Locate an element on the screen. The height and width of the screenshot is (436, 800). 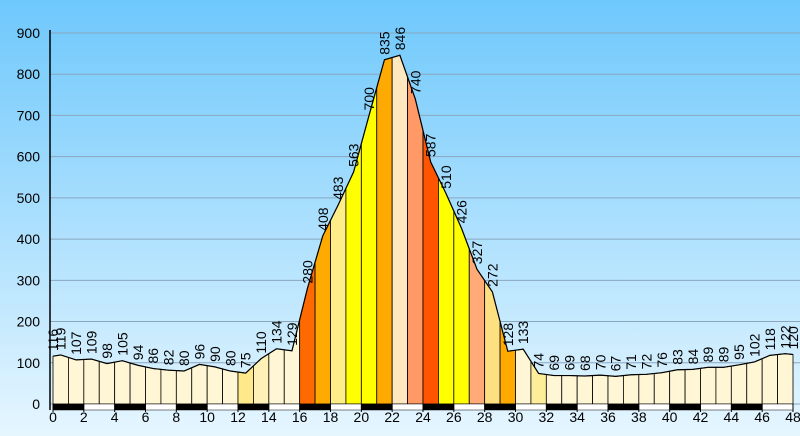
x-tick-label: 28 is located at coordinates (485, 417).